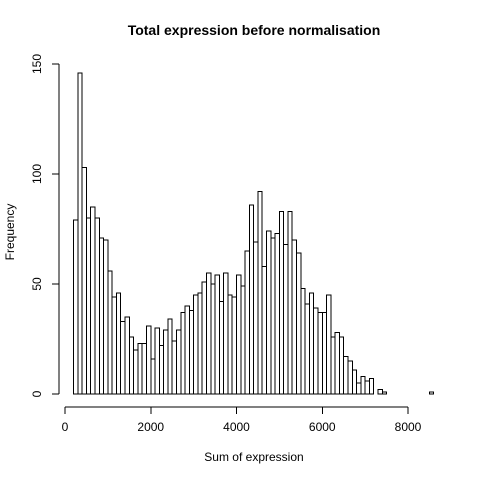 The height and width of the screenshot is (485, 480). I want to click on x-axis: 0 2000 4000 6000 8000, so click(242, 420).